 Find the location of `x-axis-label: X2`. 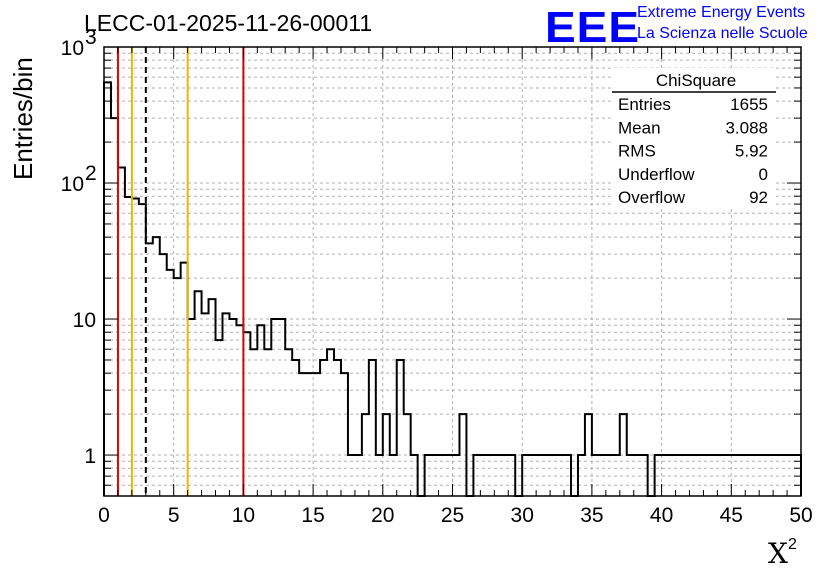

x-axis-label: X2 is located at coordinates (782, 553).